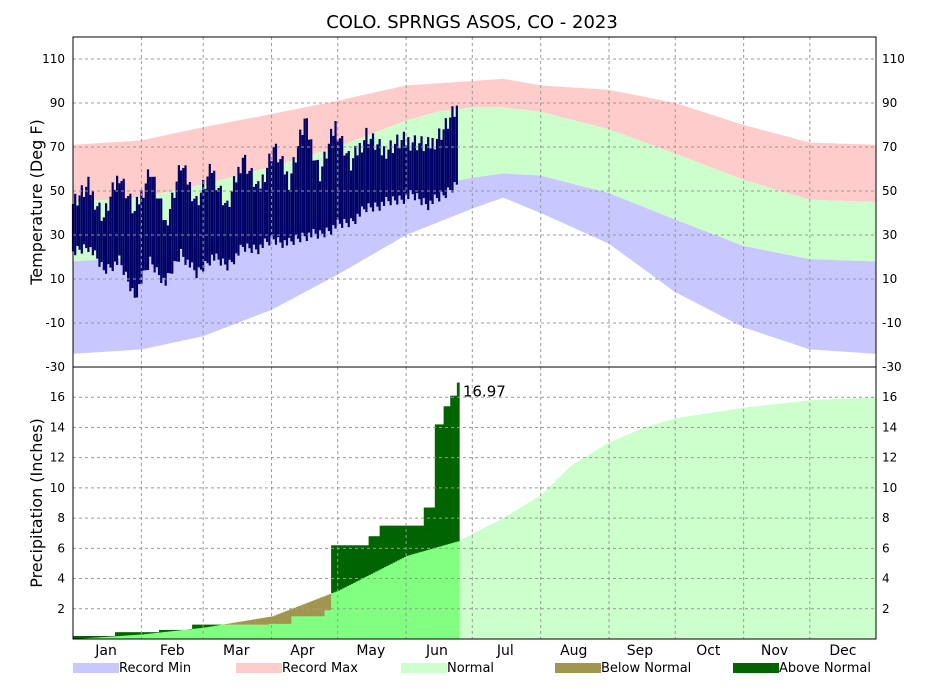 The image size is (941, 695). Describe the element at coordinates (57, 279) in the screenshot. I see `temp-tick-label-left: 10` at that location.